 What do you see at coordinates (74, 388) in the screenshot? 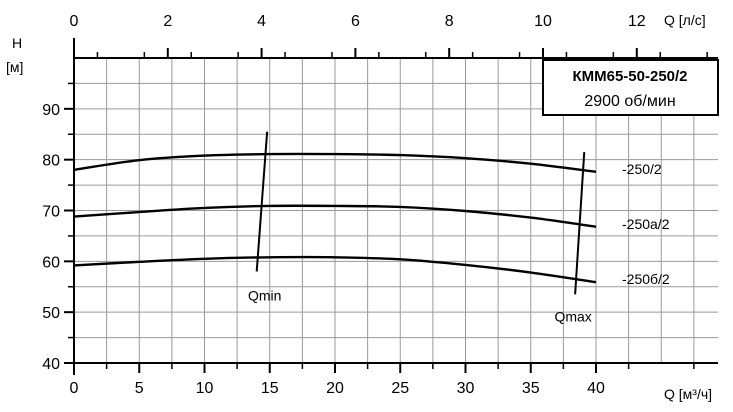
I see `x-bottom-tick-label: 0` at bounding box center [74, 388].